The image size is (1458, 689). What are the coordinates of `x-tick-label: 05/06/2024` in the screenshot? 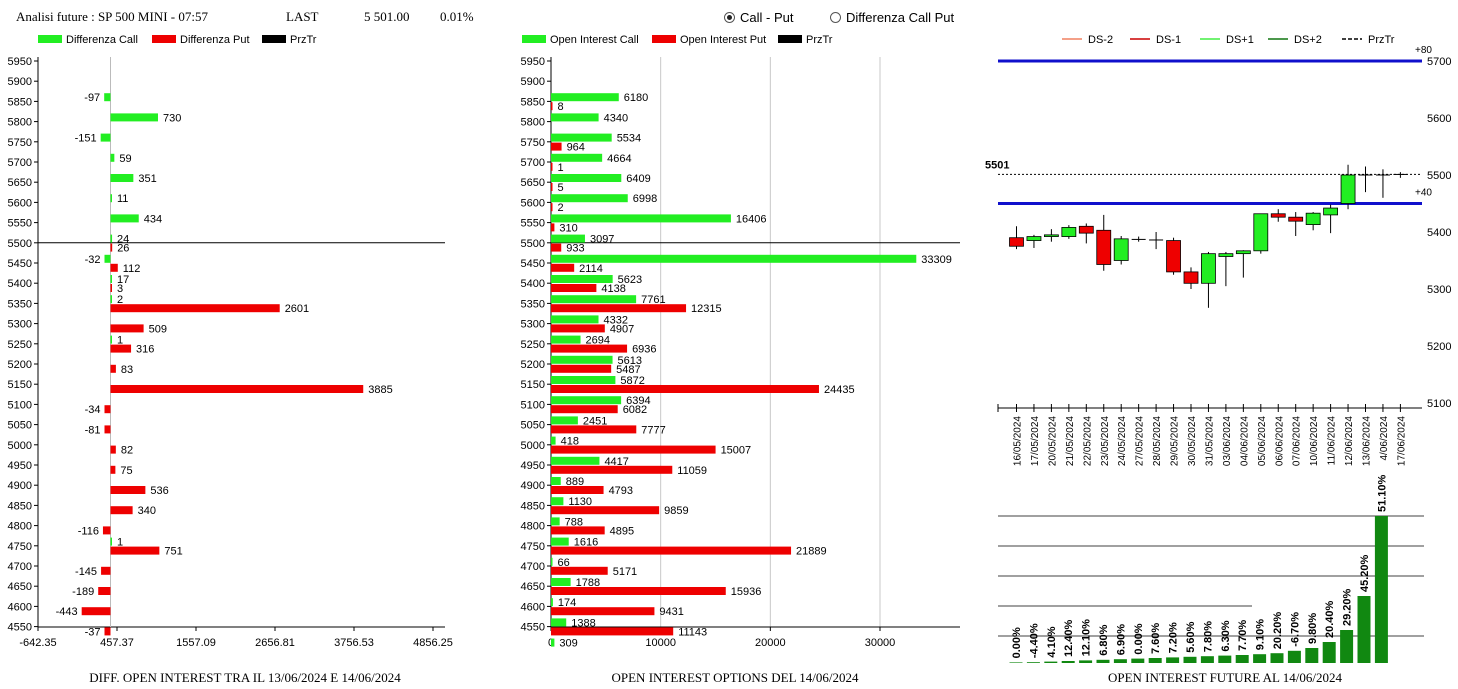 It's located at (1262, 441).